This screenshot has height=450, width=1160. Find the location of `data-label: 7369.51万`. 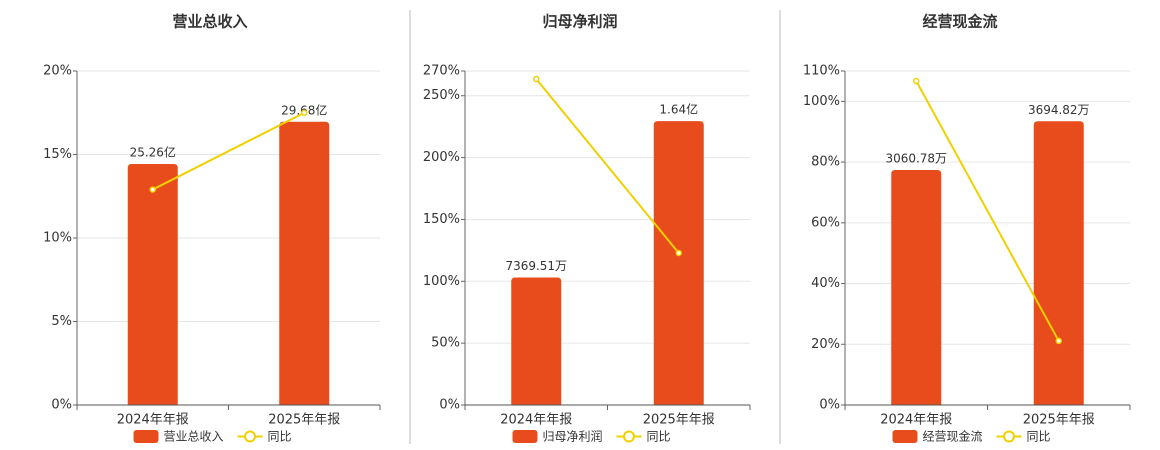

data-label: 7369.51万 is located at coordinates (536, 266).